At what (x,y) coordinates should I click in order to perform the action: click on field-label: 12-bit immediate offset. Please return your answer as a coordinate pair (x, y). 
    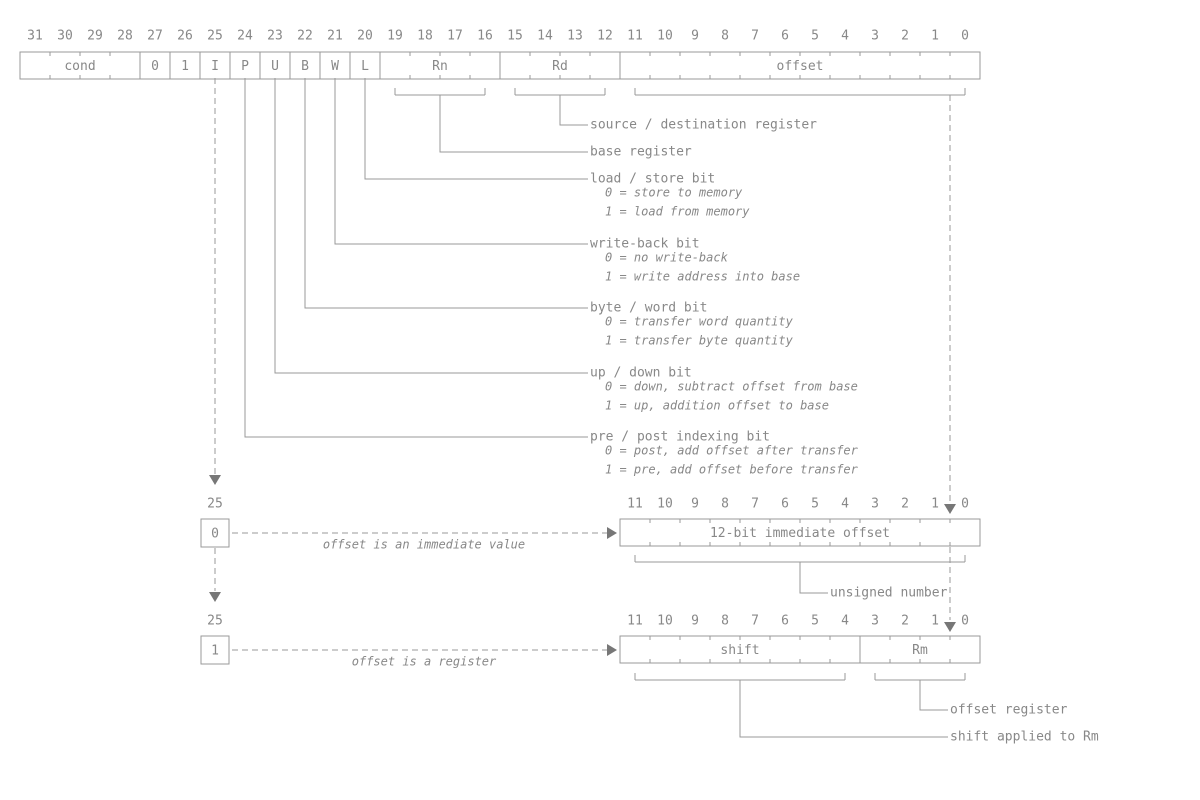
    Looking at the image, I should click on (800, 533).